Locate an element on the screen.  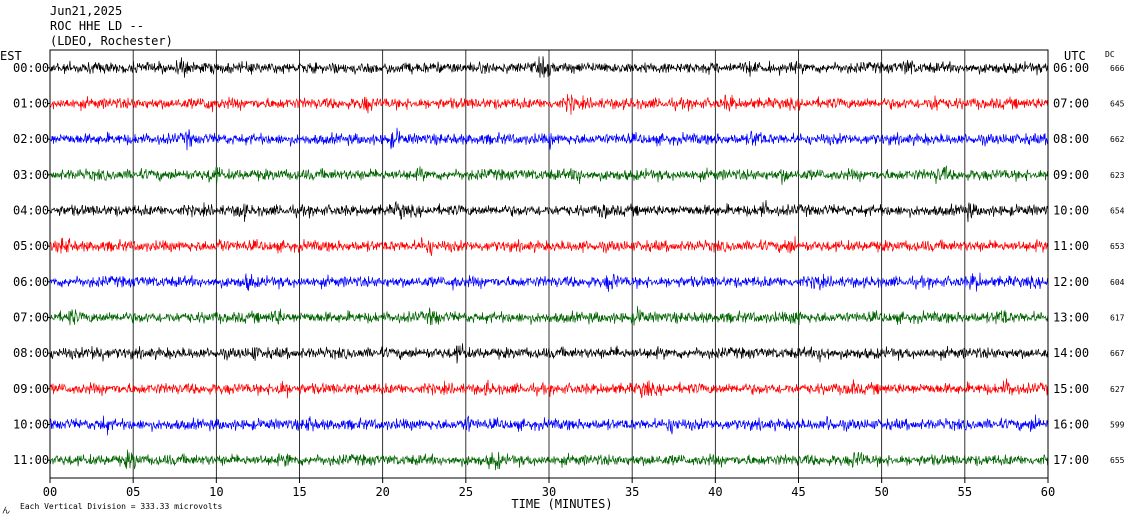
est-row-label: 09:00 is located at coordinates (31, 389).